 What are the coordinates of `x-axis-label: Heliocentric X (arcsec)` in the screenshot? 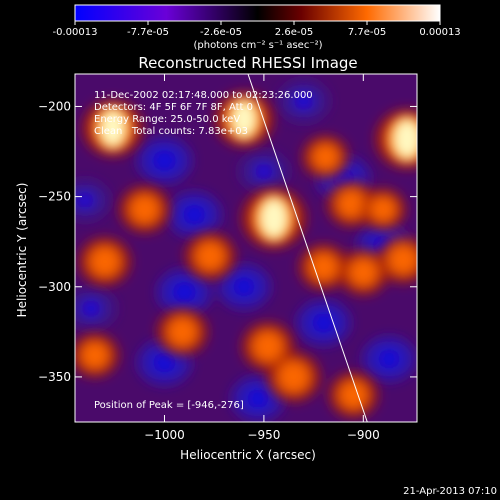 It's located at (248, 455).